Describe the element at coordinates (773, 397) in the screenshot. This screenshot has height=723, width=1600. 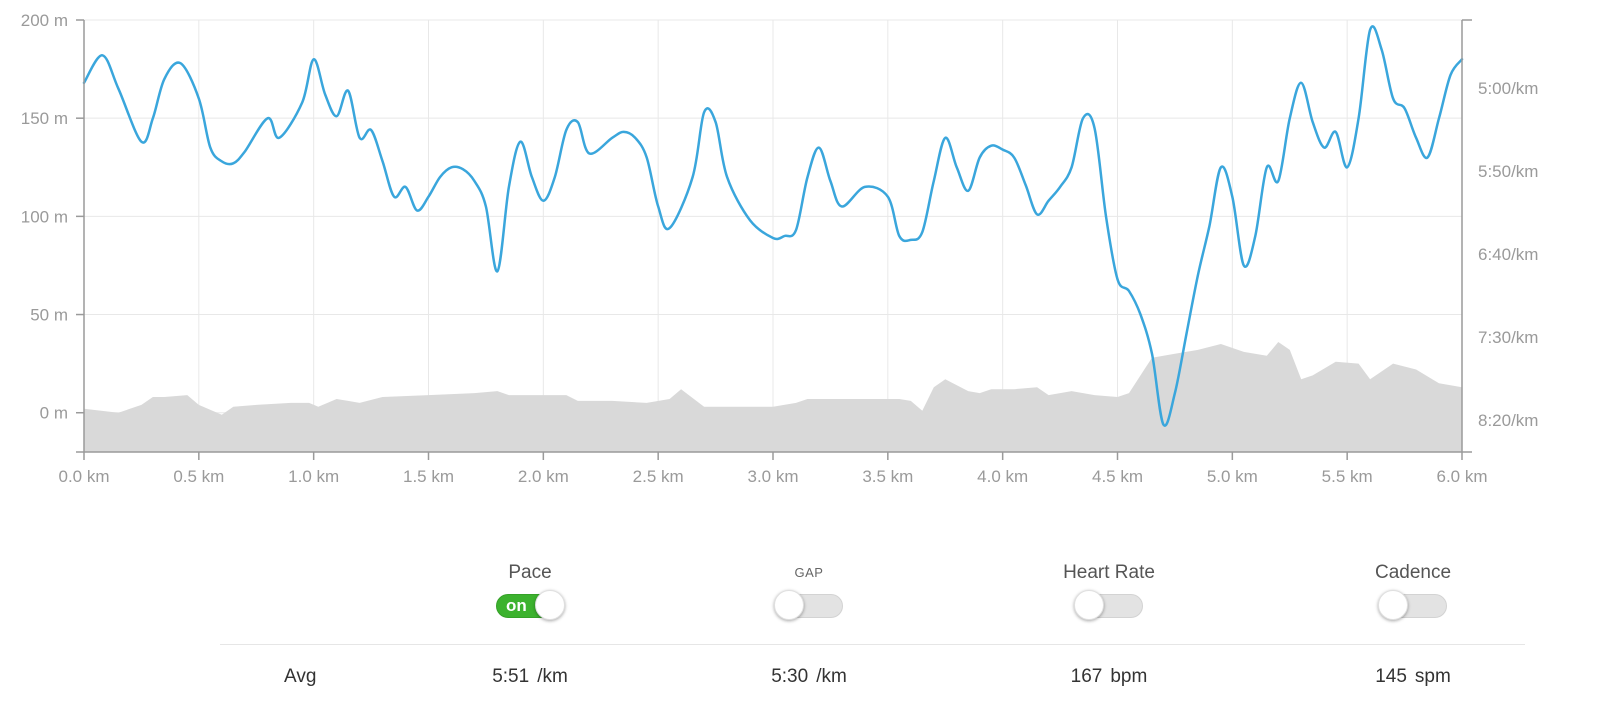
I see `elevation-area` at that location.